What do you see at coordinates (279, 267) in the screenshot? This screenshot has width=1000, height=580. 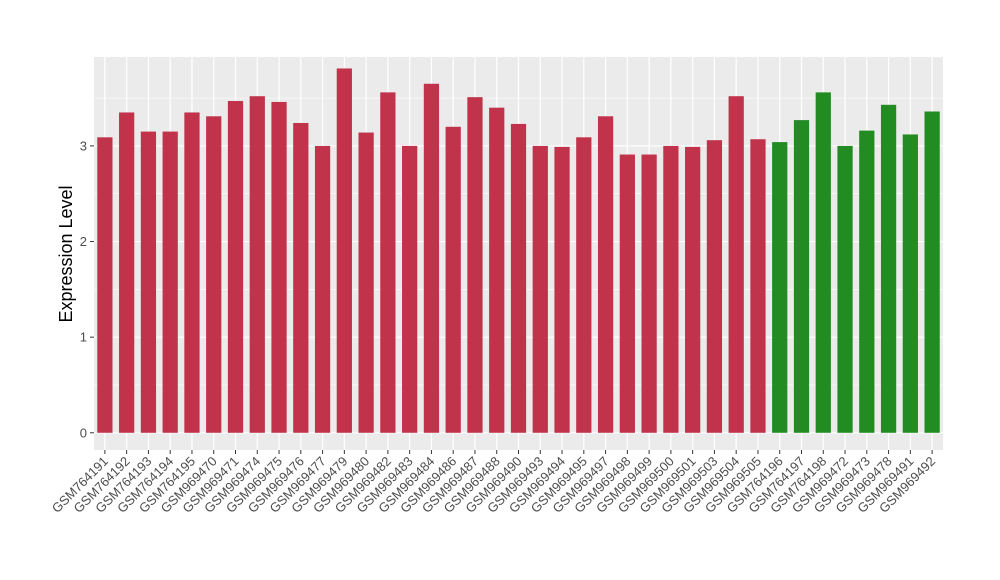 I see `bar-GSM969475` at bounding box center [279, 267].